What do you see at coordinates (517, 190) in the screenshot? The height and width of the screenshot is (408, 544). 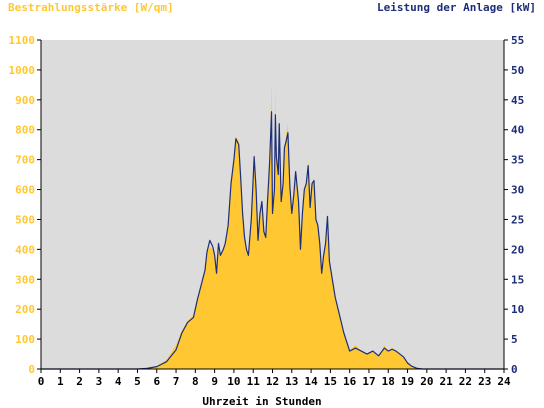 I see `right-tick-label: 30` at bounding box center [517, 190].